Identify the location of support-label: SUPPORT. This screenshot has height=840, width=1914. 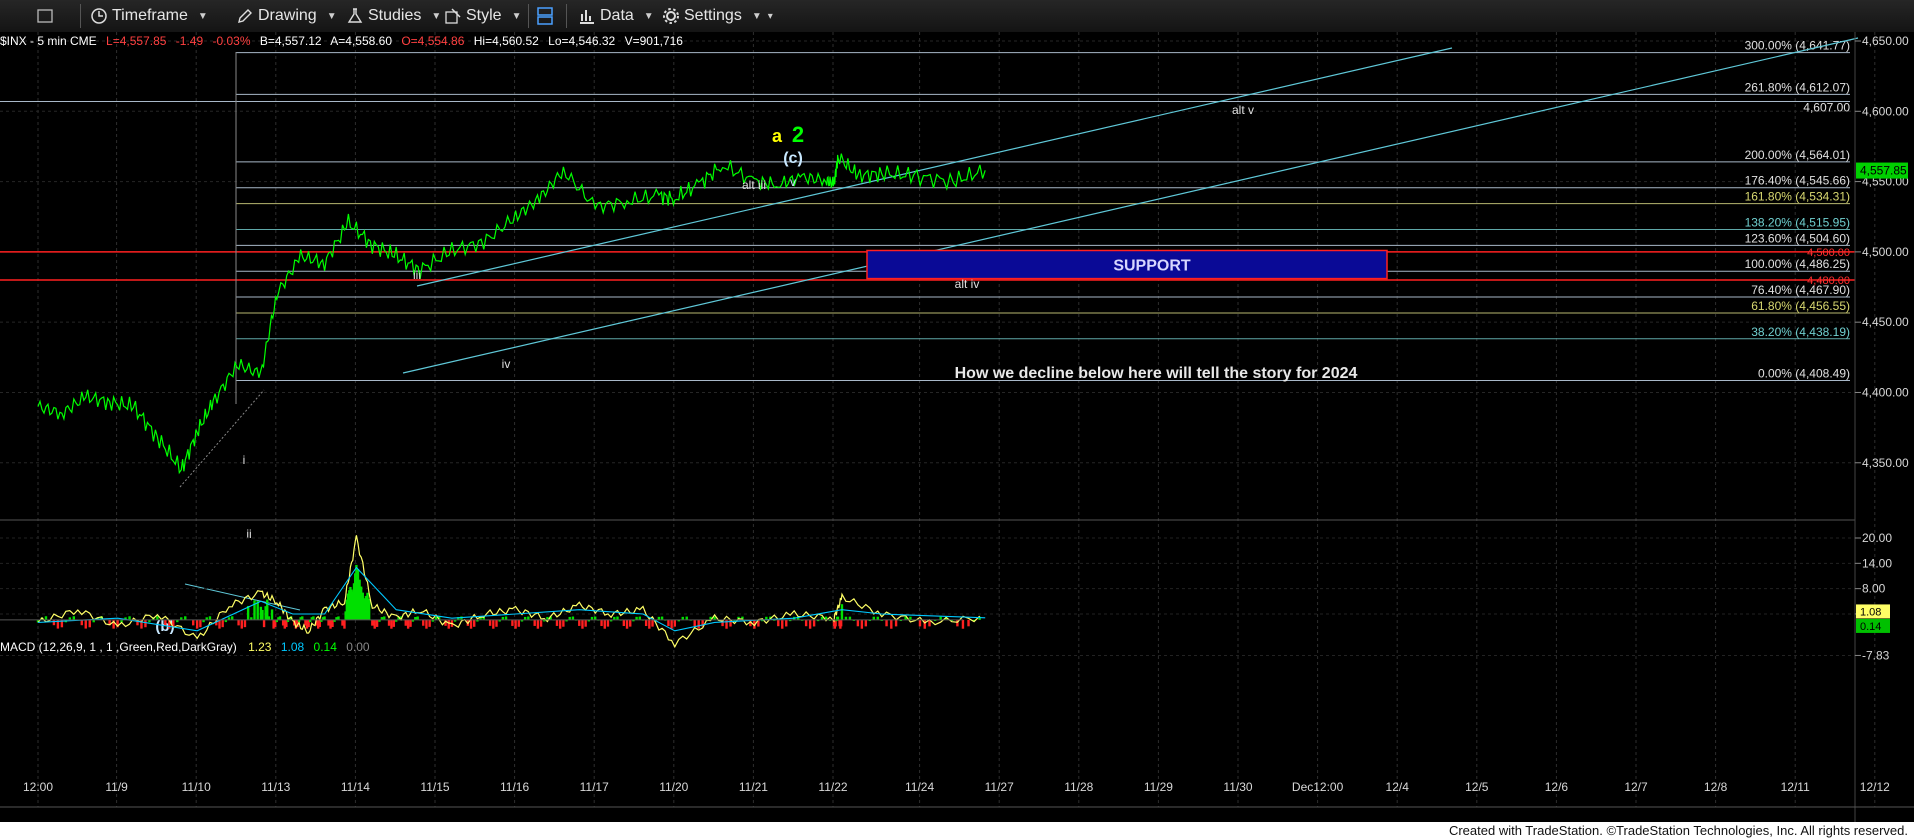
(1152, 266).